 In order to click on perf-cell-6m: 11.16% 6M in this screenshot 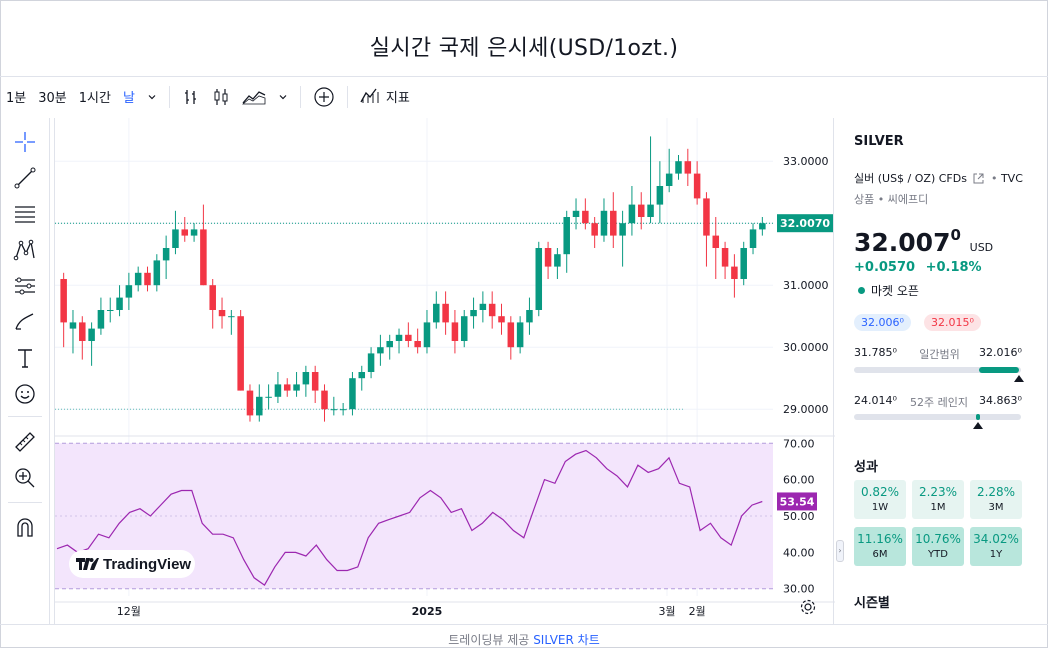, I will do `click(880, 546)`.